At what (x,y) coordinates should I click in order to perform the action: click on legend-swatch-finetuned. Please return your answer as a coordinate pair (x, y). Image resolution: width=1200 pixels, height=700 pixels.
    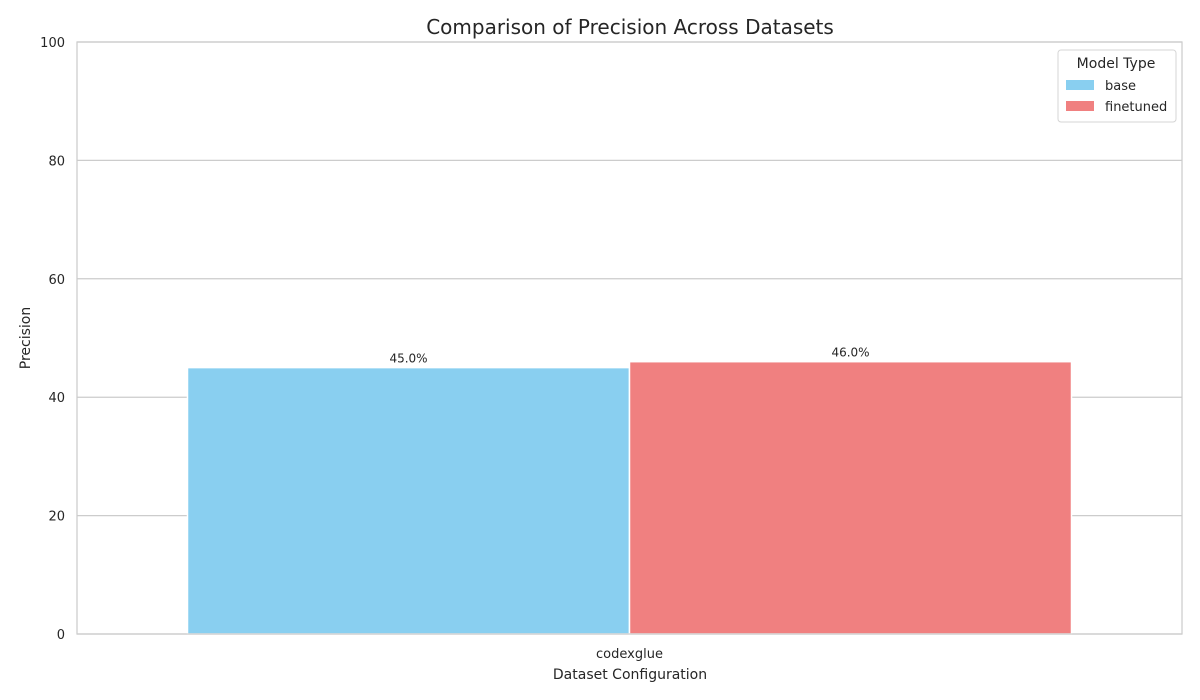
    Looking at the image, I should click on (1080, 106).